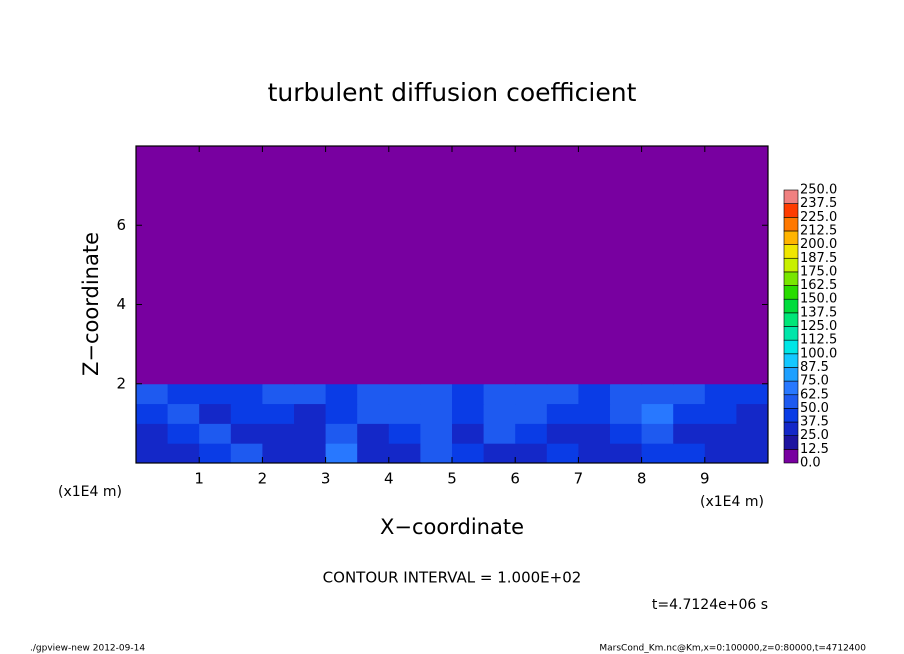 The image size is (904, 654). What do you see at coordinates (199, 479) in the screenshot?
I see `x-tick-label: 1` at bounding box center [199, 479].